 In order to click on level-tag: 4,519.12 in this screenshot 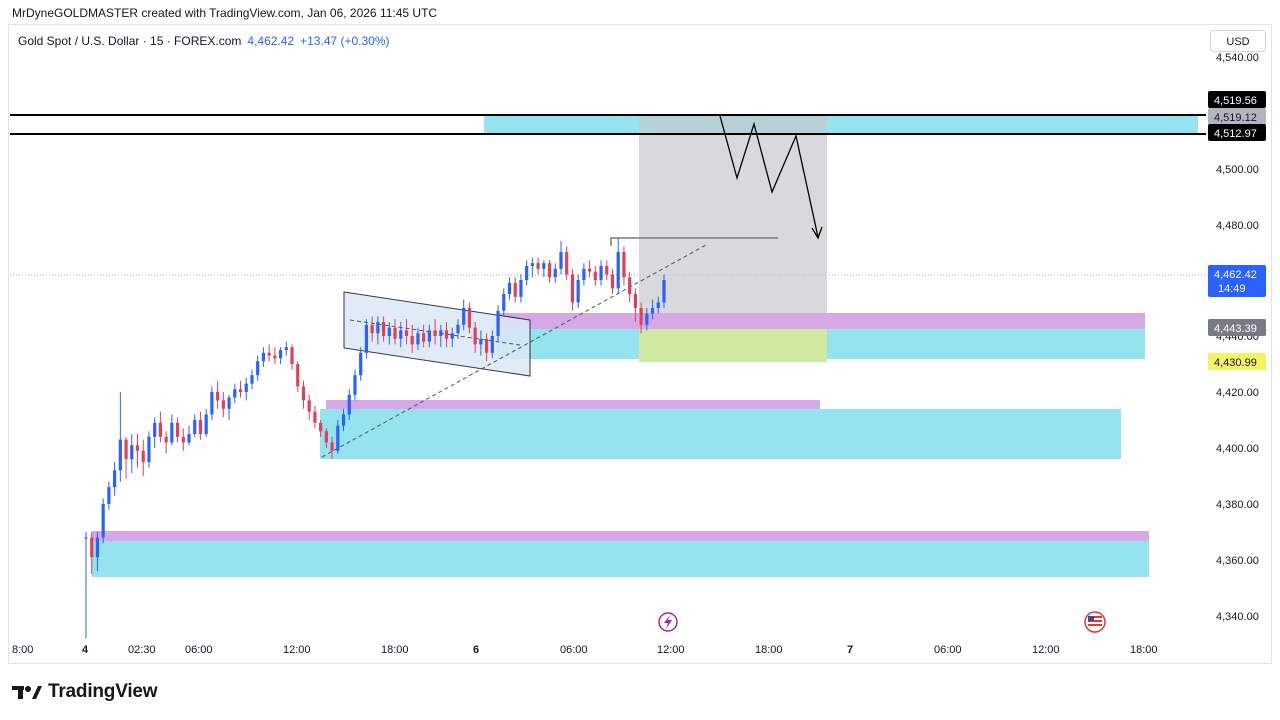, I will do `click(1237, 116)`.